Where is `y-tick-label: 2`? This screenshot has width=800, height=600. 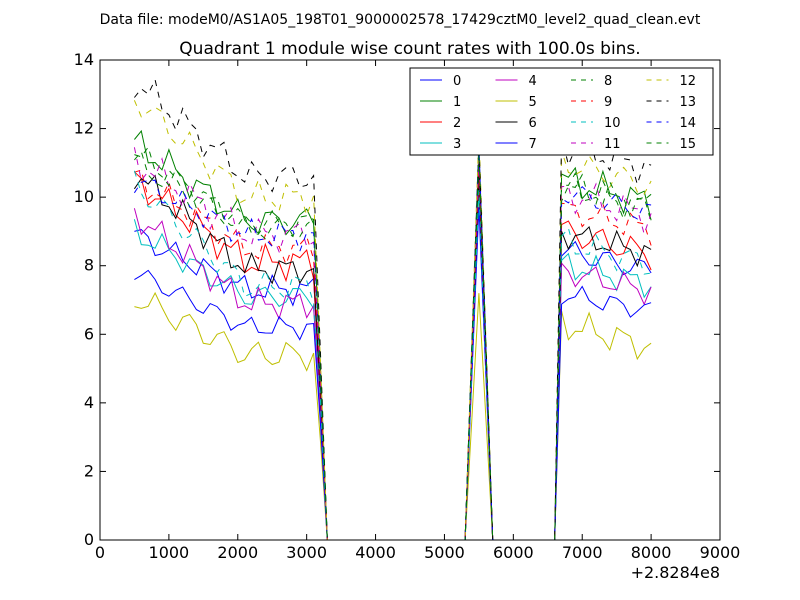
y-tick-label: 2 is located at coordinates (89, 470).